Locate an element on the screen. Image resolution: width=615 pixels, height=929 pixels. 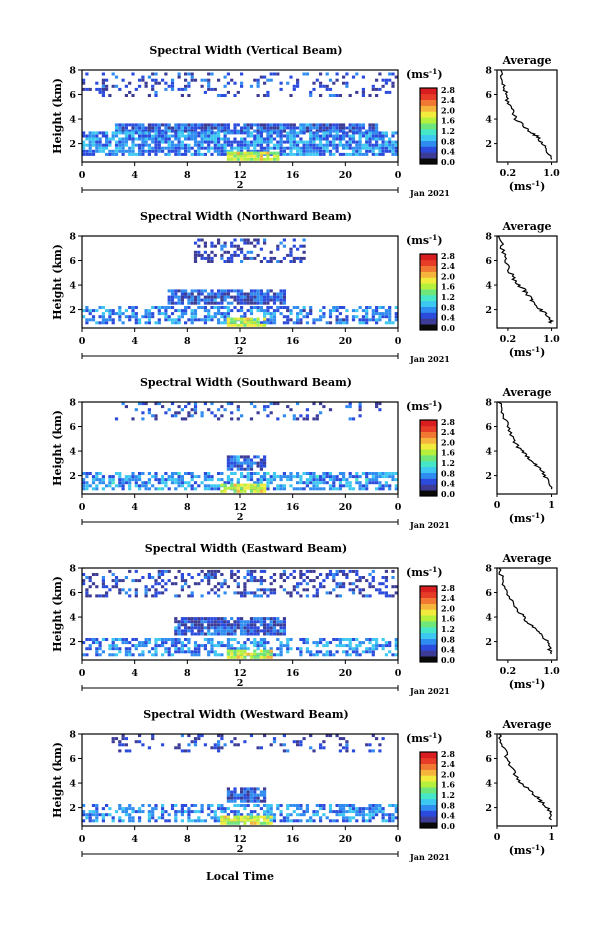
avg-x-tick-label: 0 is located at coordinates (497, 837).